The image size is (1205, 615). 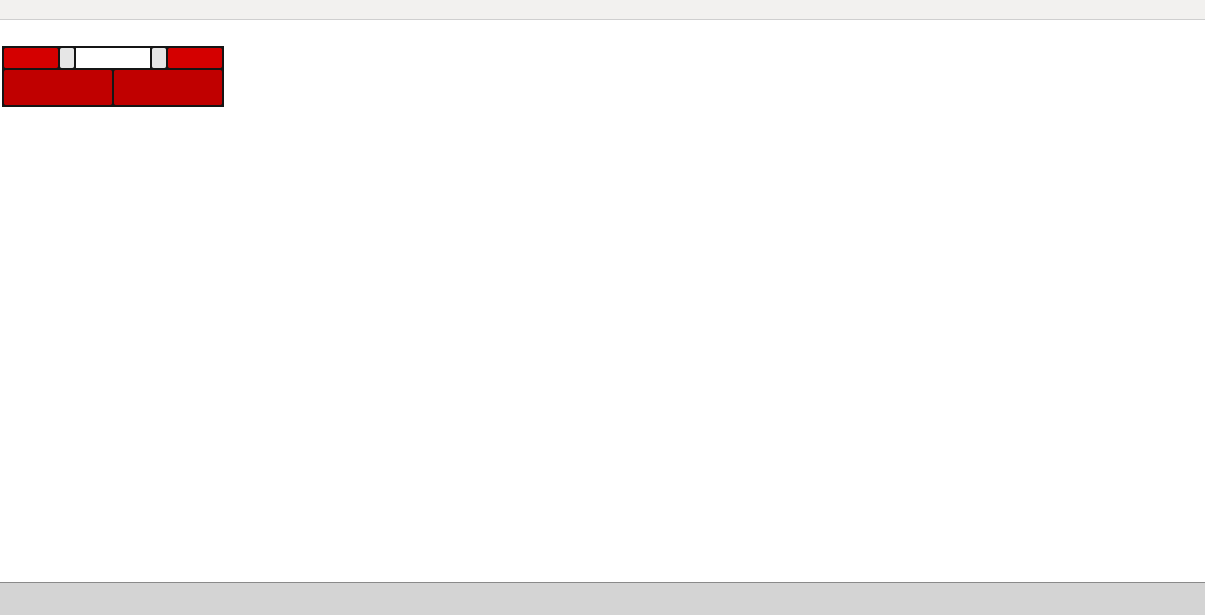 I want to click on chart-tabs-bar, so click(x=602, y=598).